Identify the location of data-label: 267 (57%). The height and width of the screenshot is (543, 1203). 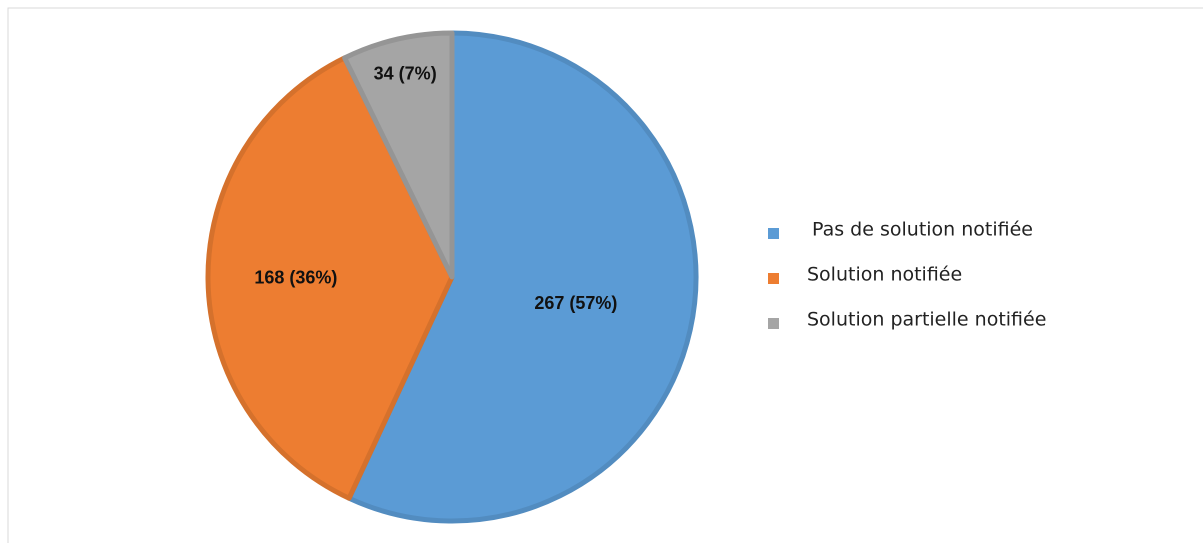
(575, 303).